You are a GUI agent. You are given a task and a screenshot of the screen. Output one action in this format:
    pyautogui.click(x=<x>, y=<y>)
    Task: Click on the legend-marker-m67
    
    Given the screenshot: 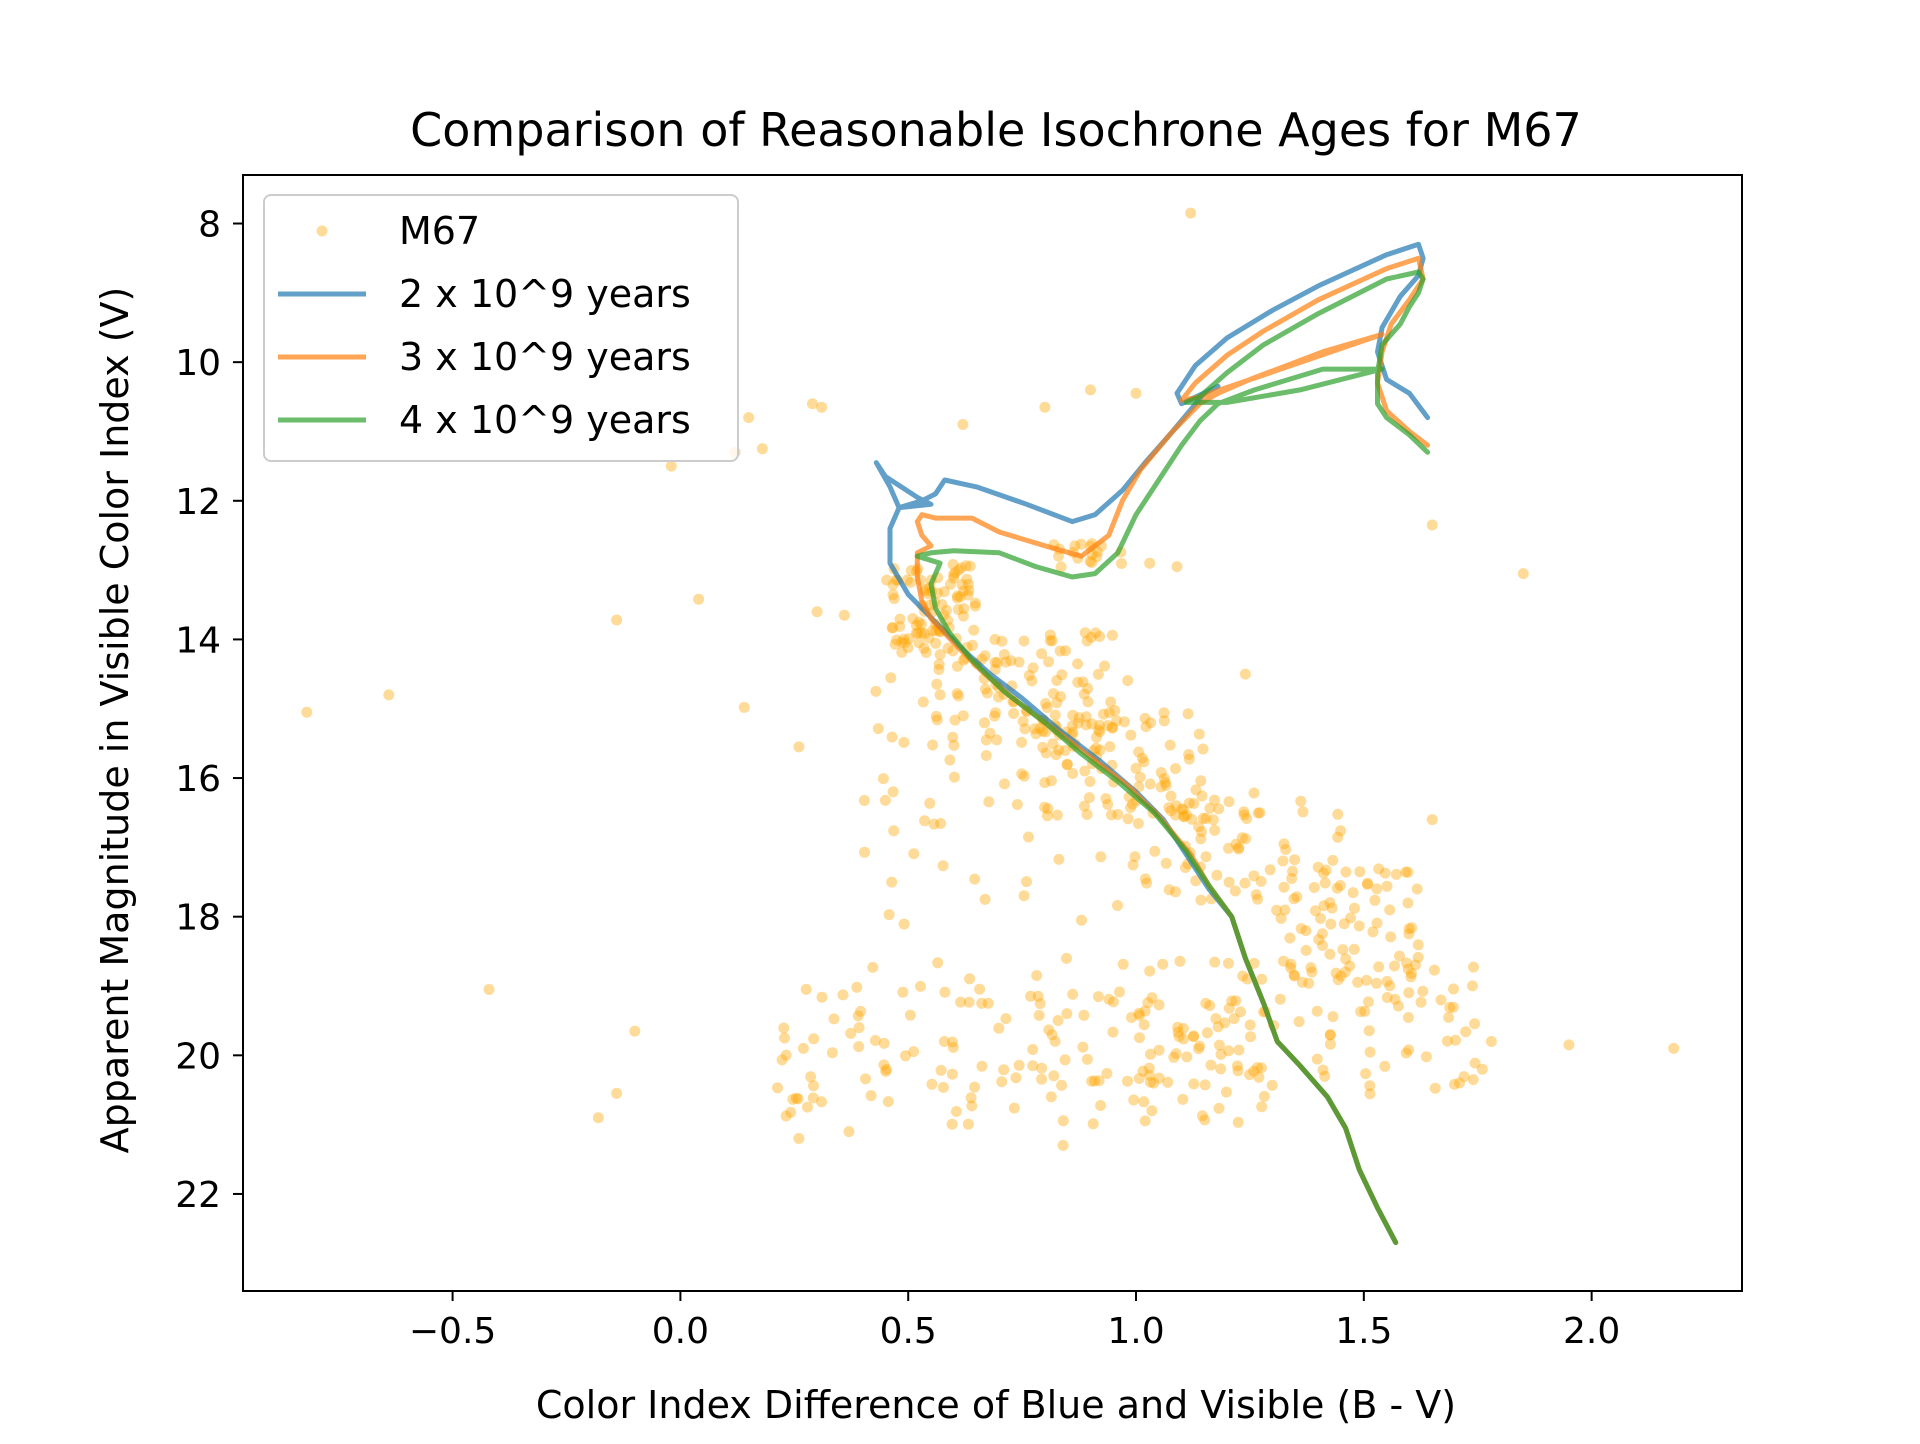 What is the action you would take?
    pyautogui.click(x=322, y=231)
    